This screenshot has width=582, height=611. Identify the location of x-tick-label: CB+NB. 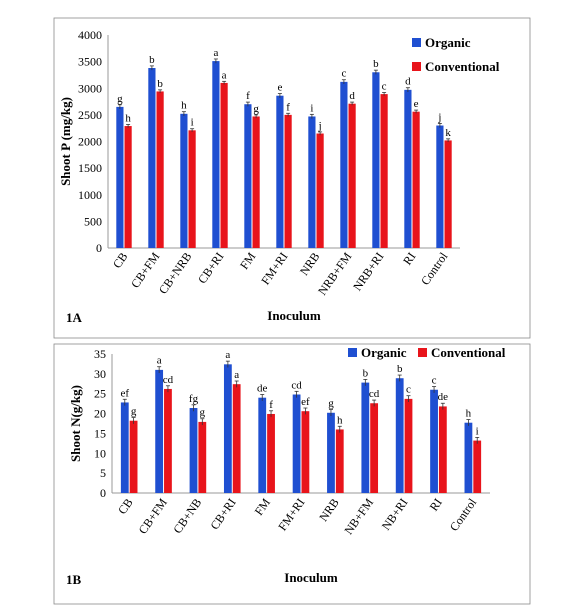
(187, 516).